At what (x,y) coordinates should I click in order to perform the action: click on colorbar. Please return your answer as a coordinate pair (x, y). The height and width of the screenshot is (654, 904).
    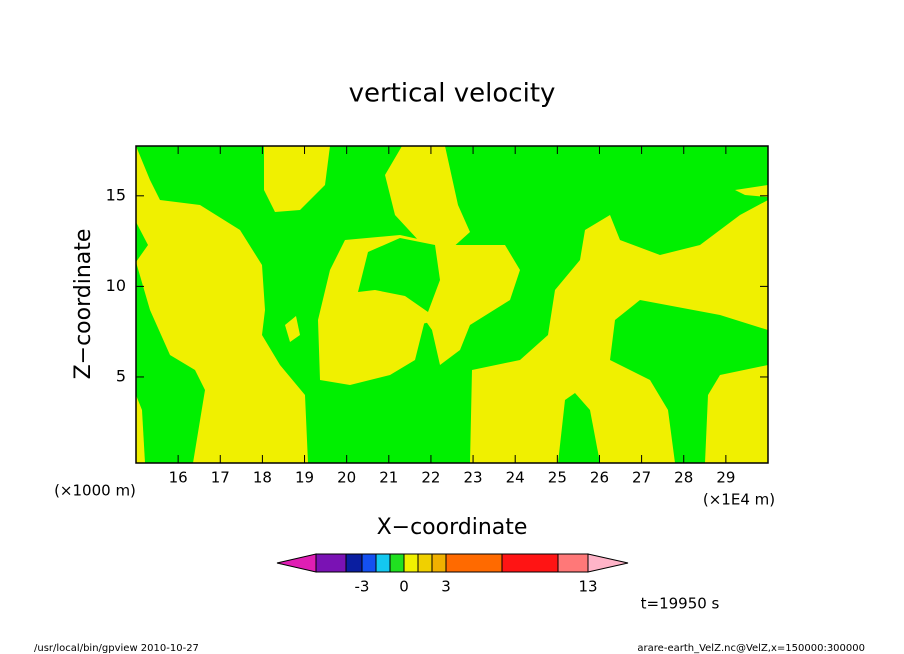
    Looking at the image, I should click on (452, 563).